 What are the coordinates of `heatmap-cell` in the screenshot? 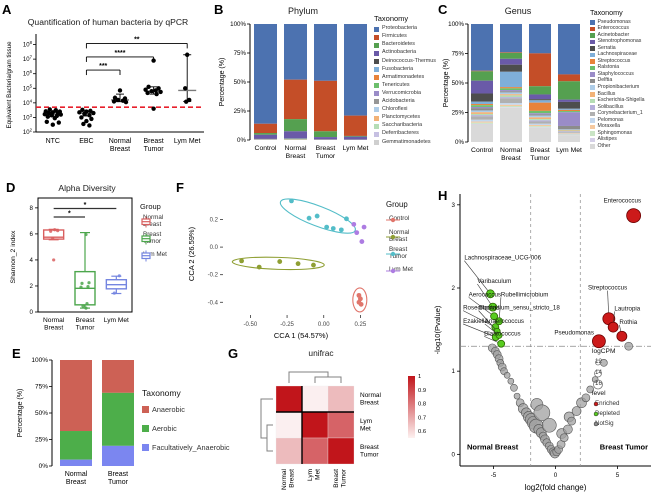 It's located at (341, 425).